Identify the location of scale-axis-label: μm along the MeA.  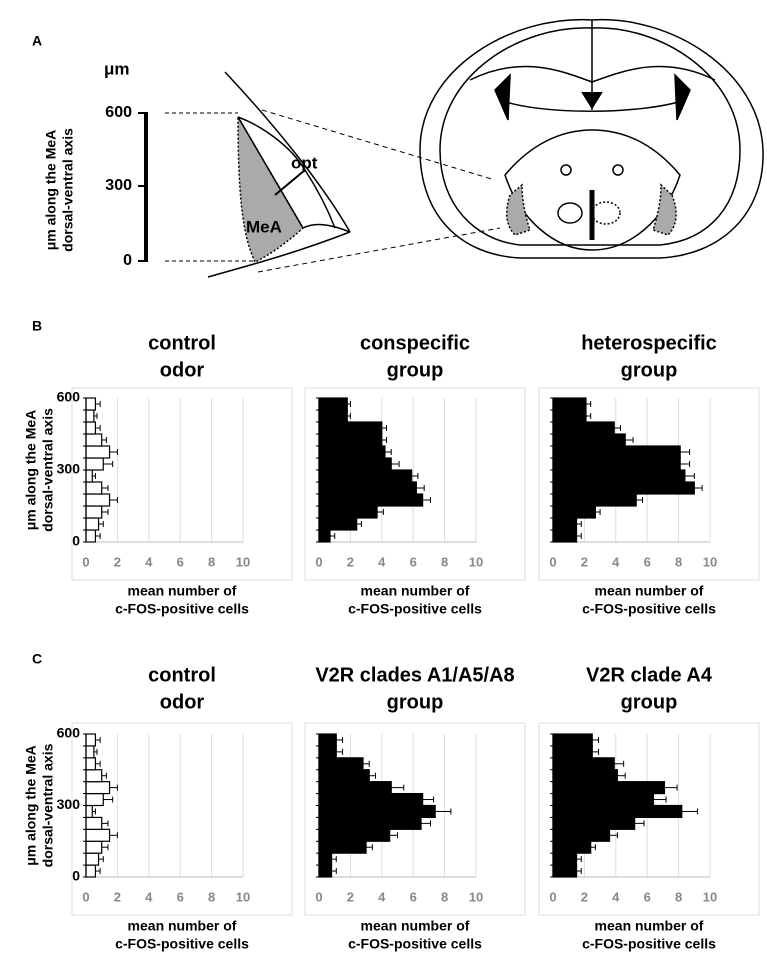
(51, 190).